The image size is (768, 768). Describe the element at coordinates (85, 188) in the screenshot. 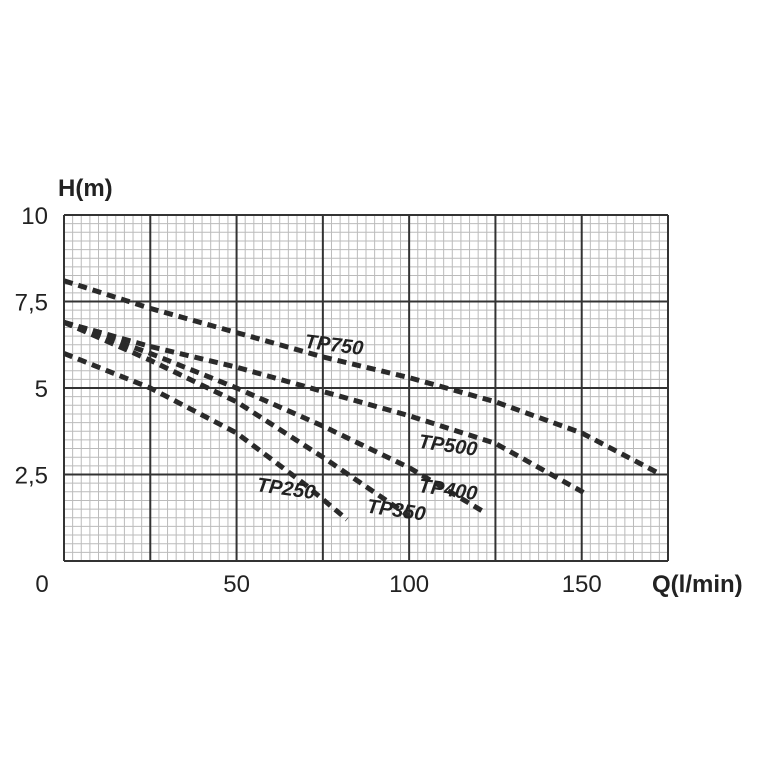

I see `y-axis-title: H(m)` at that location.